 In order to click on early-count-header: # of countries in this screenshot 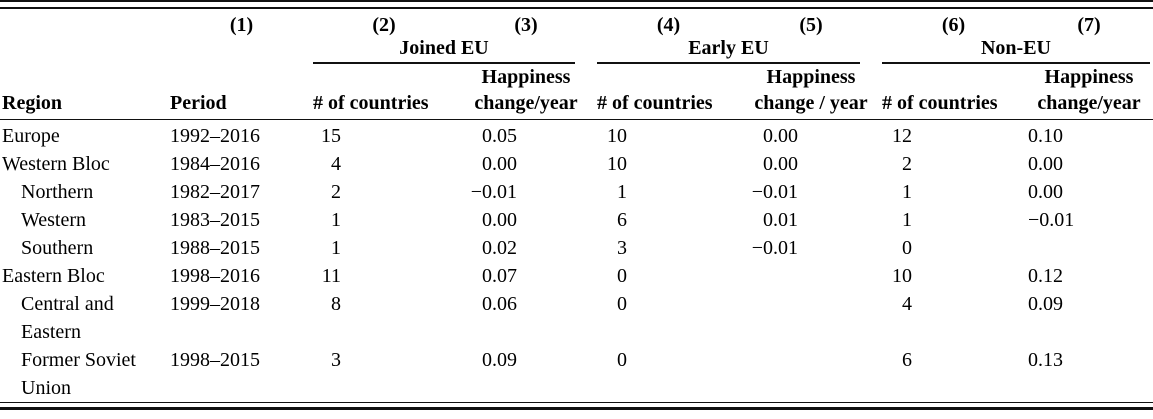, I will do `click(655, 103)`.